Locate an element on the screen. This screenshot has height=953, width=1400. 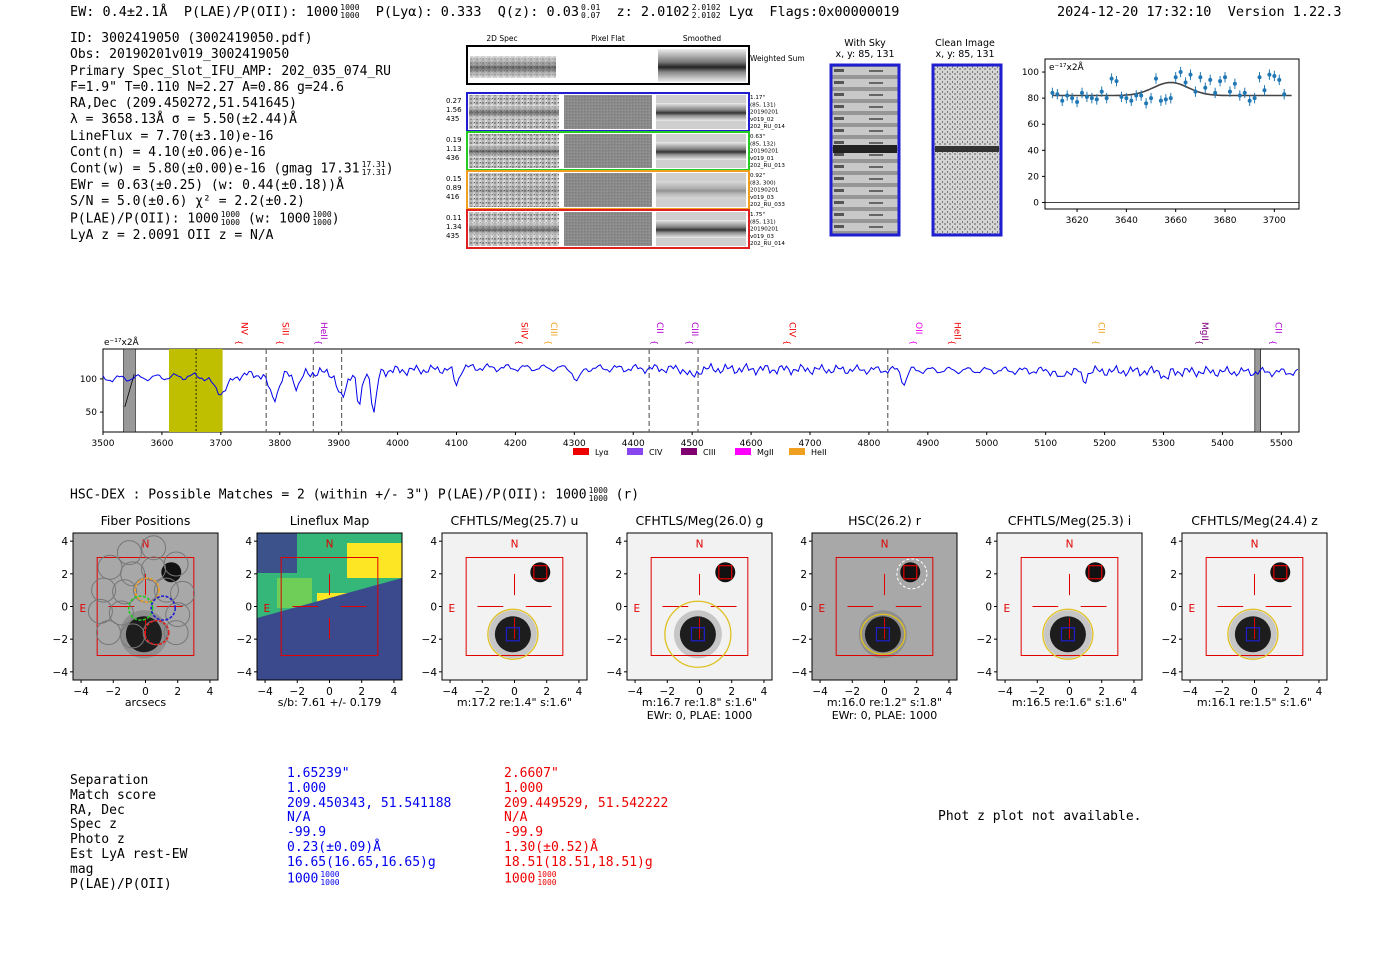
line-label-8: OII is located at coordinates (918, 328).